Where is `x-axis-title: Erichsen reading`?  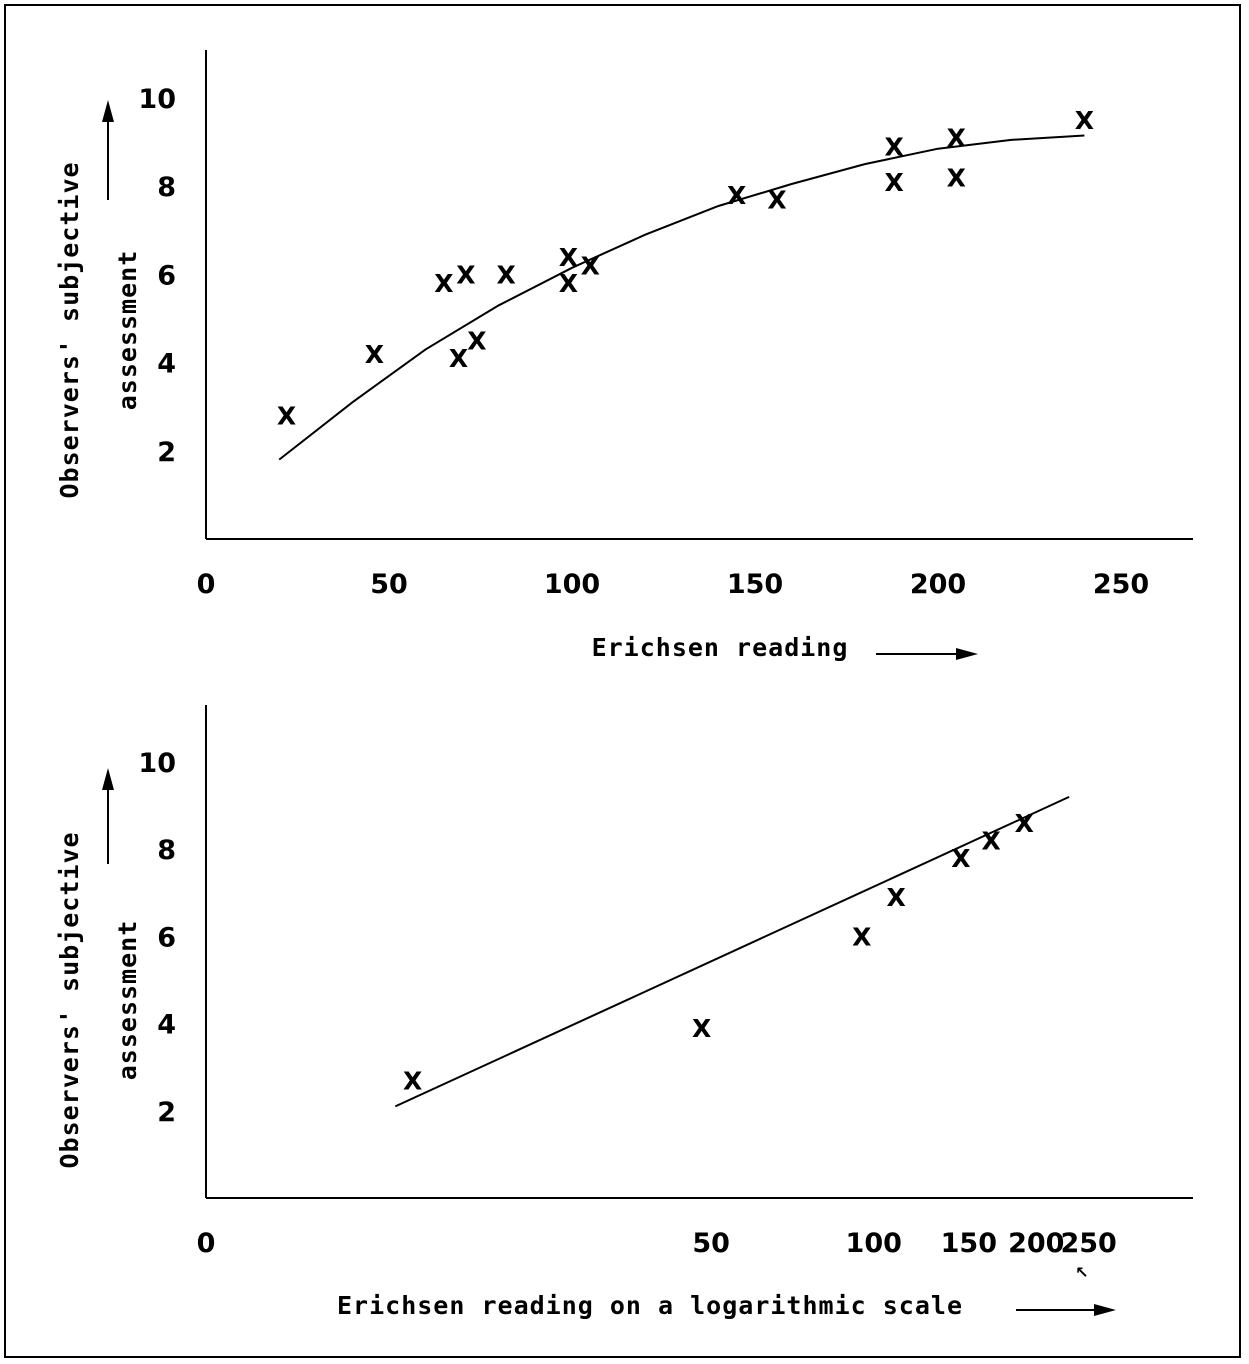
x-axis-title: Erichsen reading is located at coordinates (720, 647).